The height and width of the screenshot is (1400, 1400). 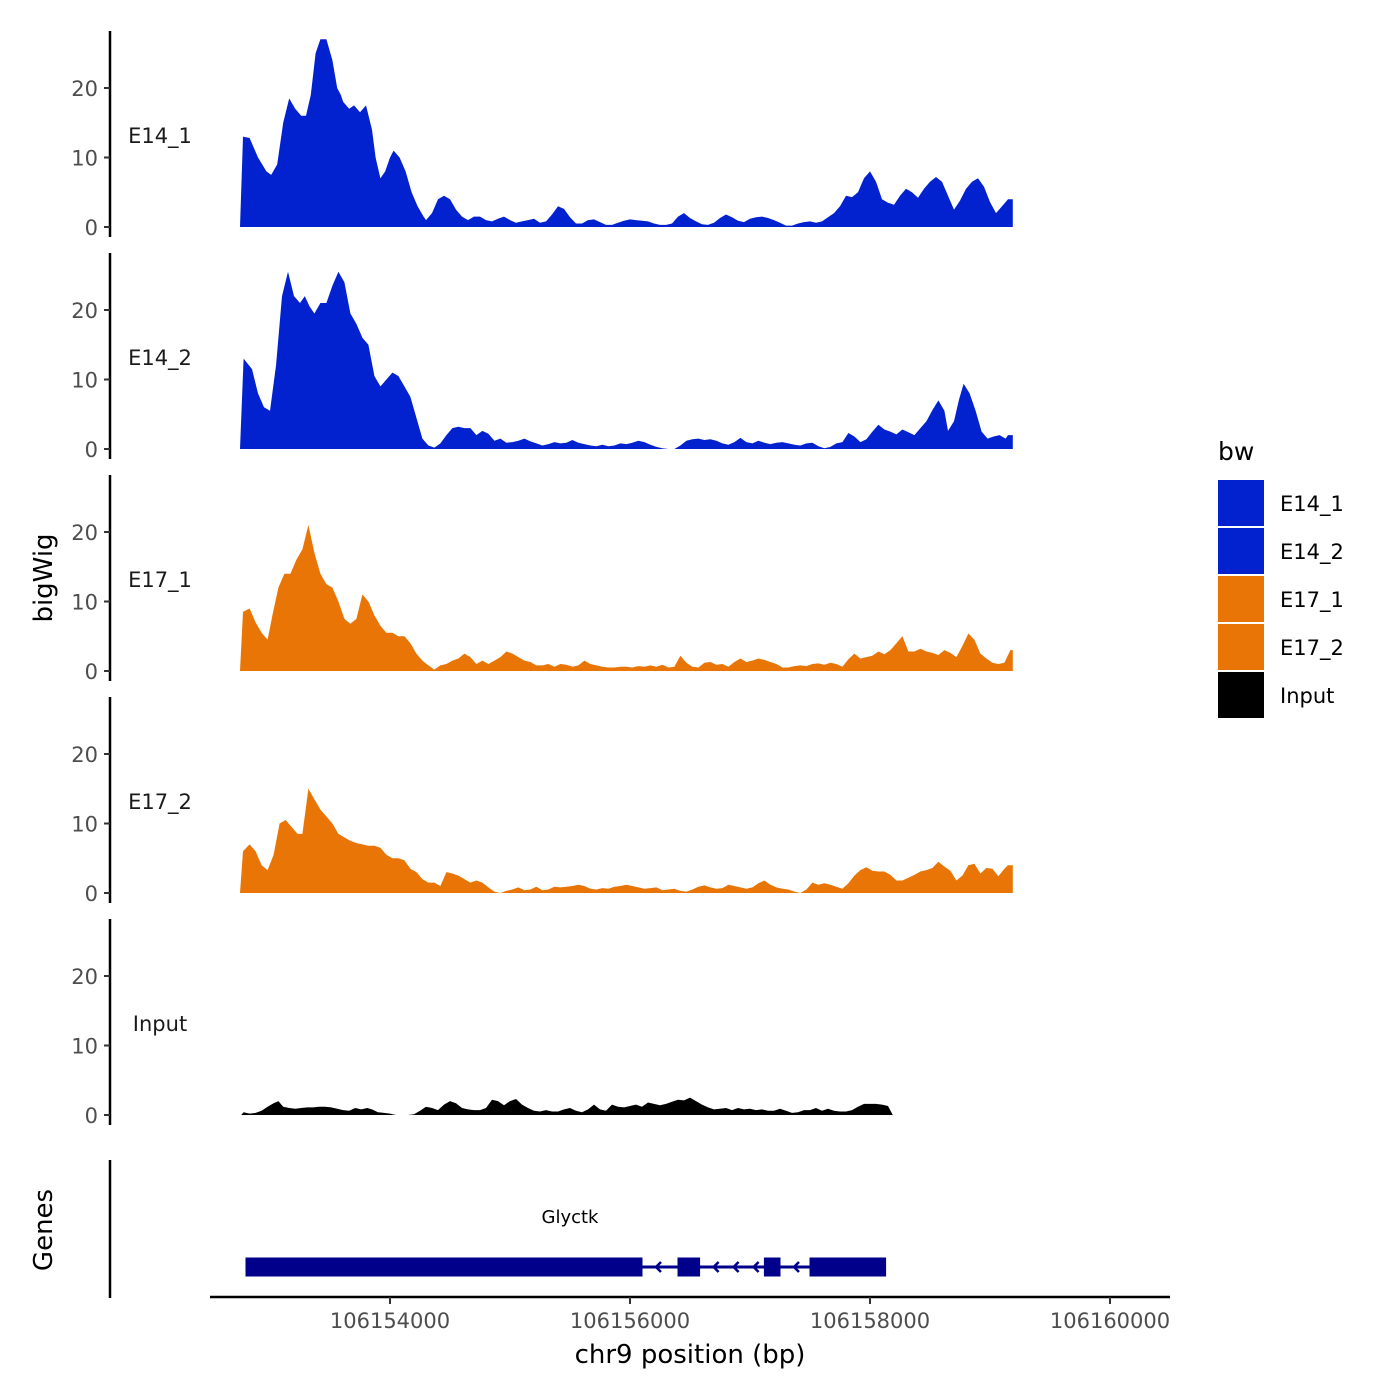 I want to click on x-tick-label: 106156000, so click(x=630, y=1321).